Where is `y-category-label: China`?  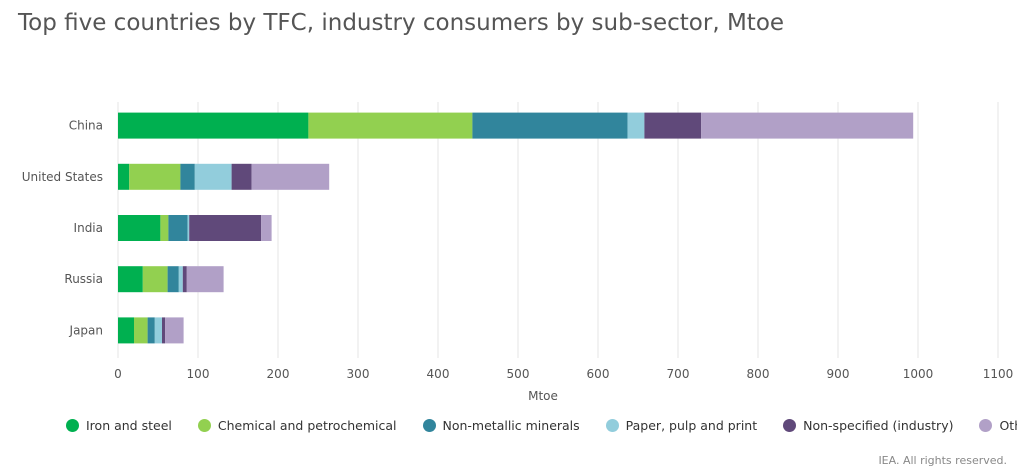 y-category-label: China is located at coordinates (86, 126).